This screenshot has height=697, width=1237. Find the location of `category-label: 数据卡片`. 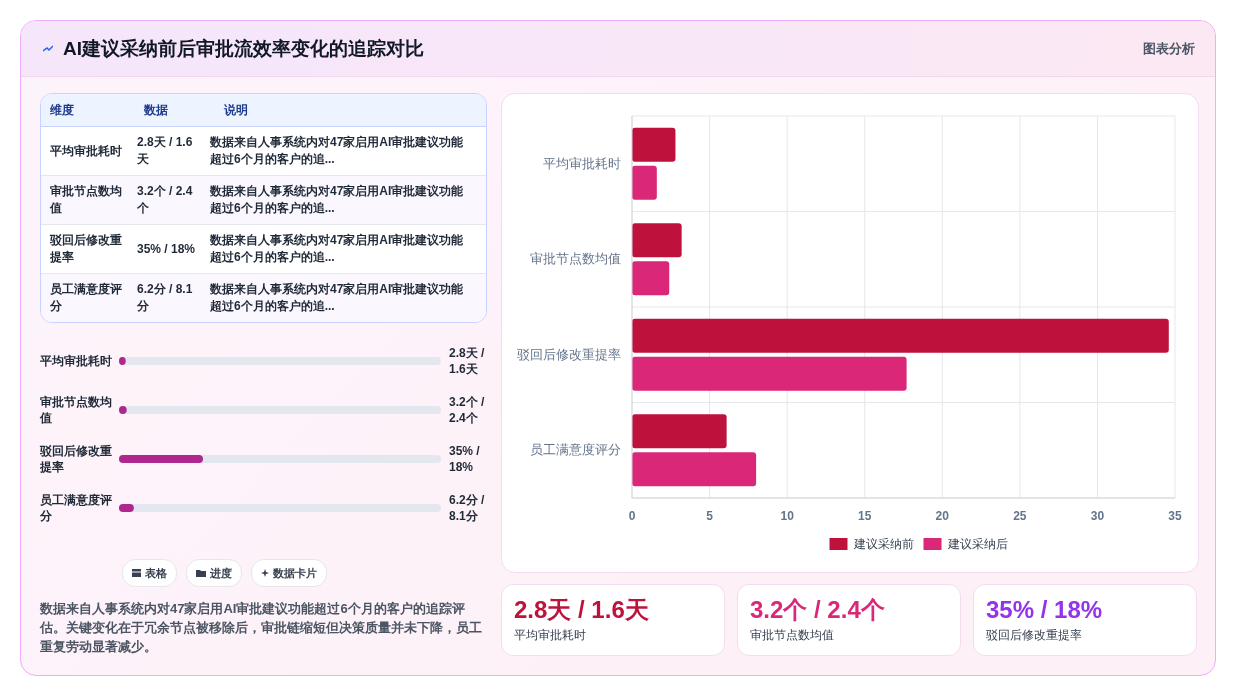

category-label: 数据卡片 is located at coordinates (289, 573).